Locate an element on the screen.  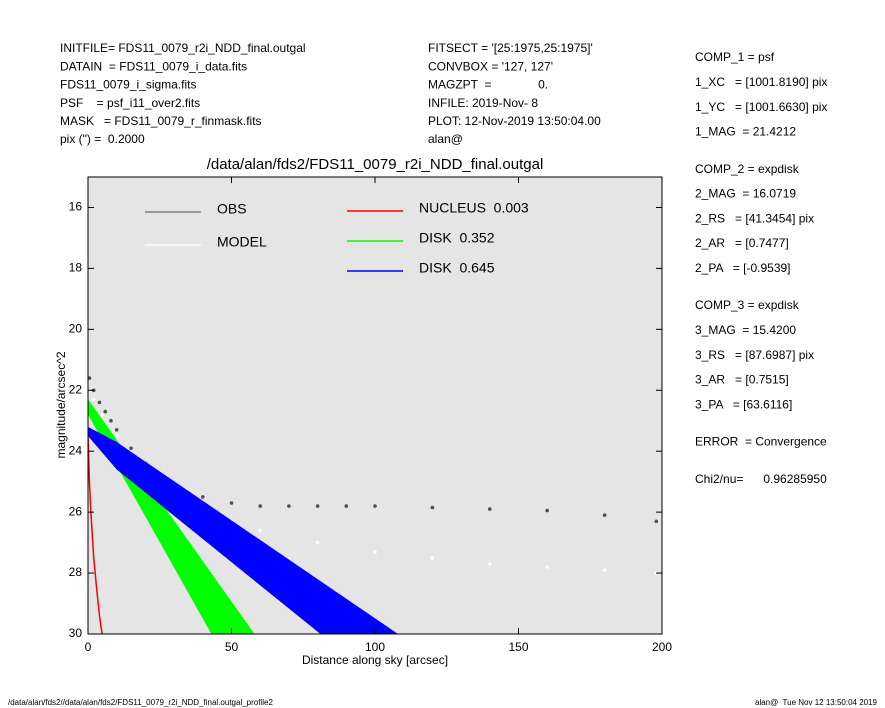
fit-parameter: COMP_2 = expdisk is located at coordinates (747, 169).